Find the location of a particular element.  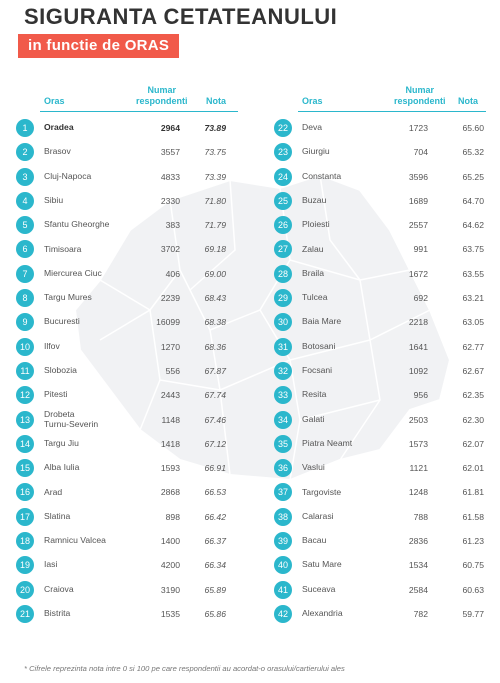

respondent-count: 3596 is located at coordinates (418, 176).